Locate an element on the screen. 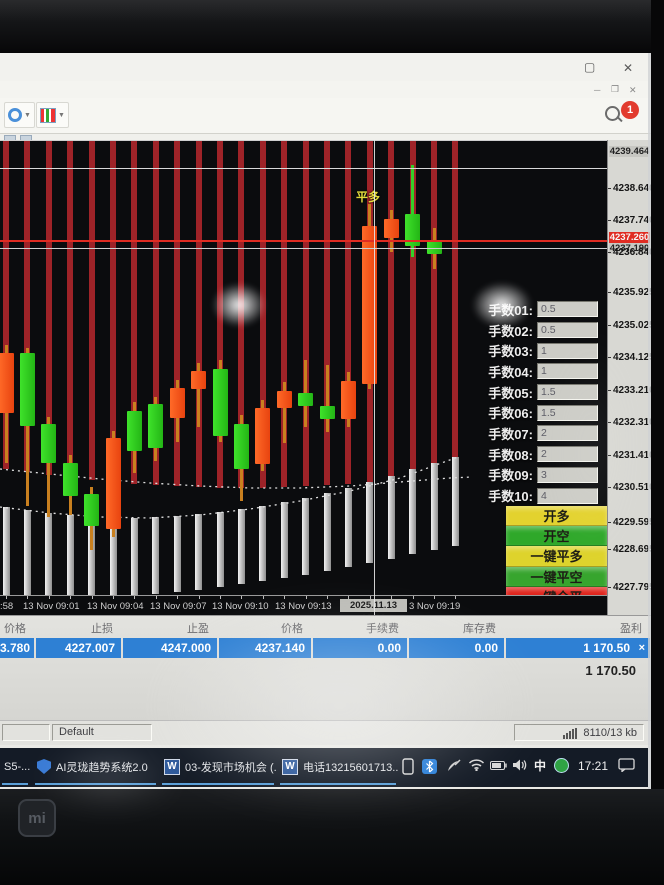 The height and width of the screenshot is (885, 664). close-position-icon: × is located at coordinates (641, 648).